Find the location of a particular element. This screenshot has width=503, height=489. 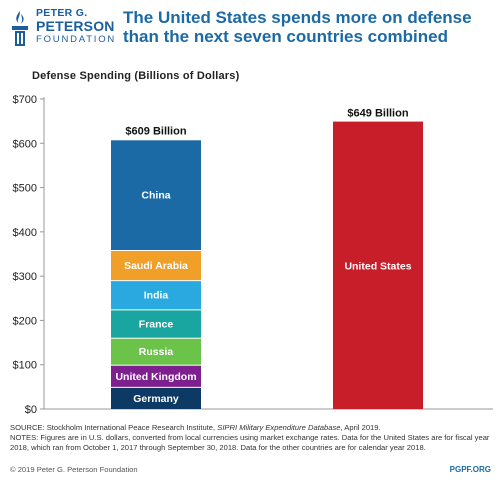

source-database: SIPRI Military Expenditure Database is located at coordinates (279, 427).